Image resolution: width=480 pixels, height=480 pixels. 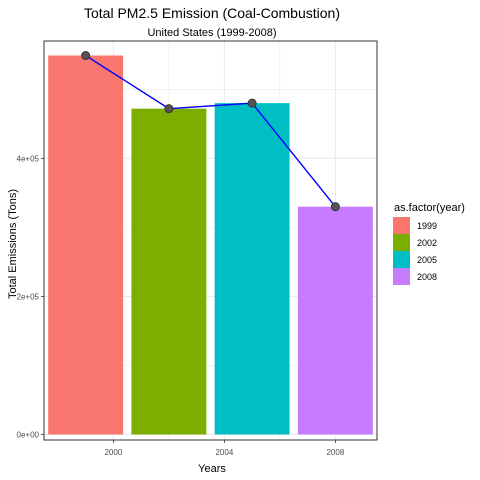 What do you see at coordinates (335, 452) in the screenshot?
I see `x-tick-label: 2008` at bounding box center [335, 452].